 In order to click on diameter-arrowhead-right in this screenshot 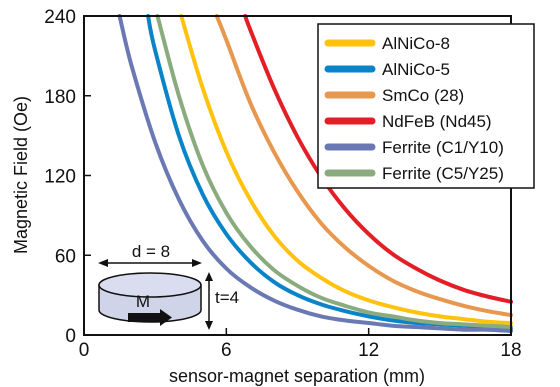, I will do `click(197, 263)`.